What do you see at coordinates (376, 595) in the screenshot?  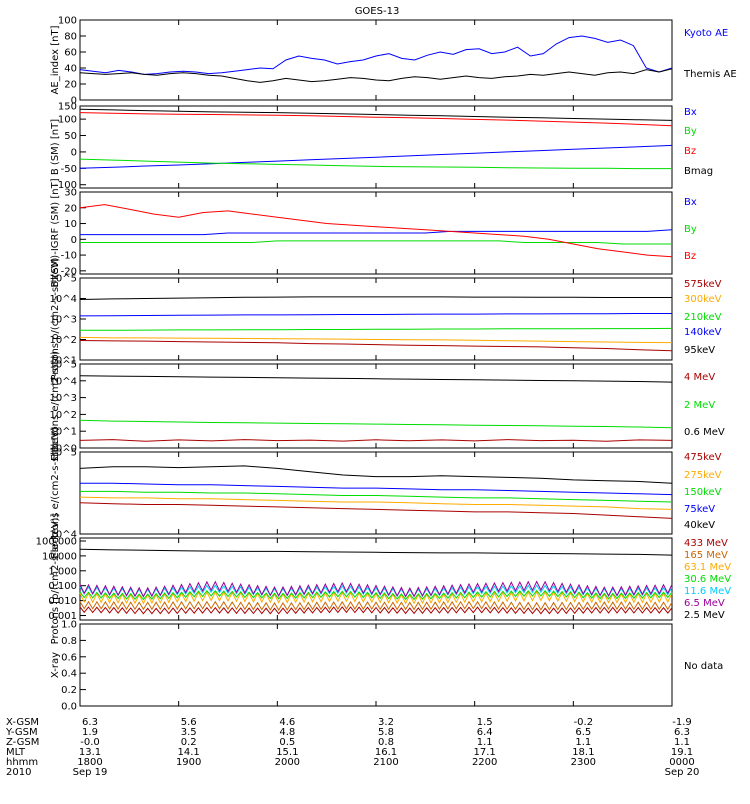 I see `series-line-30-6-mev` at bounding box center [376, 595].